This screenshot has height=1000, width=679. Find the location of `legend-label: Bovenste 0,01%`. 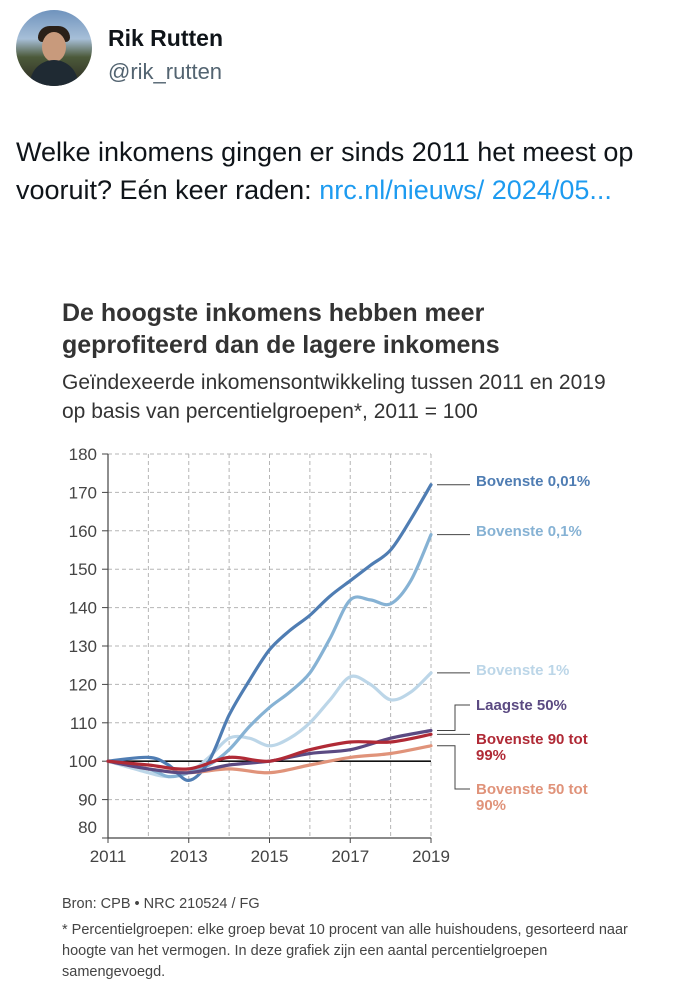

legend-label: Bovenste 0,01% is located at coordinates (533, 481).